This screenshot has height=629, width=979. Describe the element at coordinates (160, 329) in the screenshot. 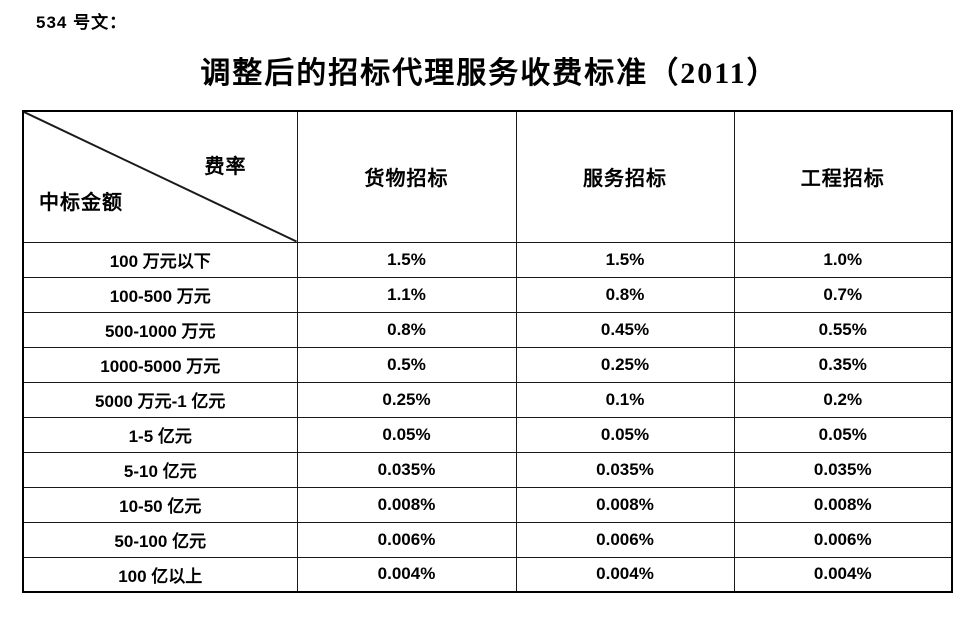

I see `row-label-amount-range: 500-1000 万元` at that location.